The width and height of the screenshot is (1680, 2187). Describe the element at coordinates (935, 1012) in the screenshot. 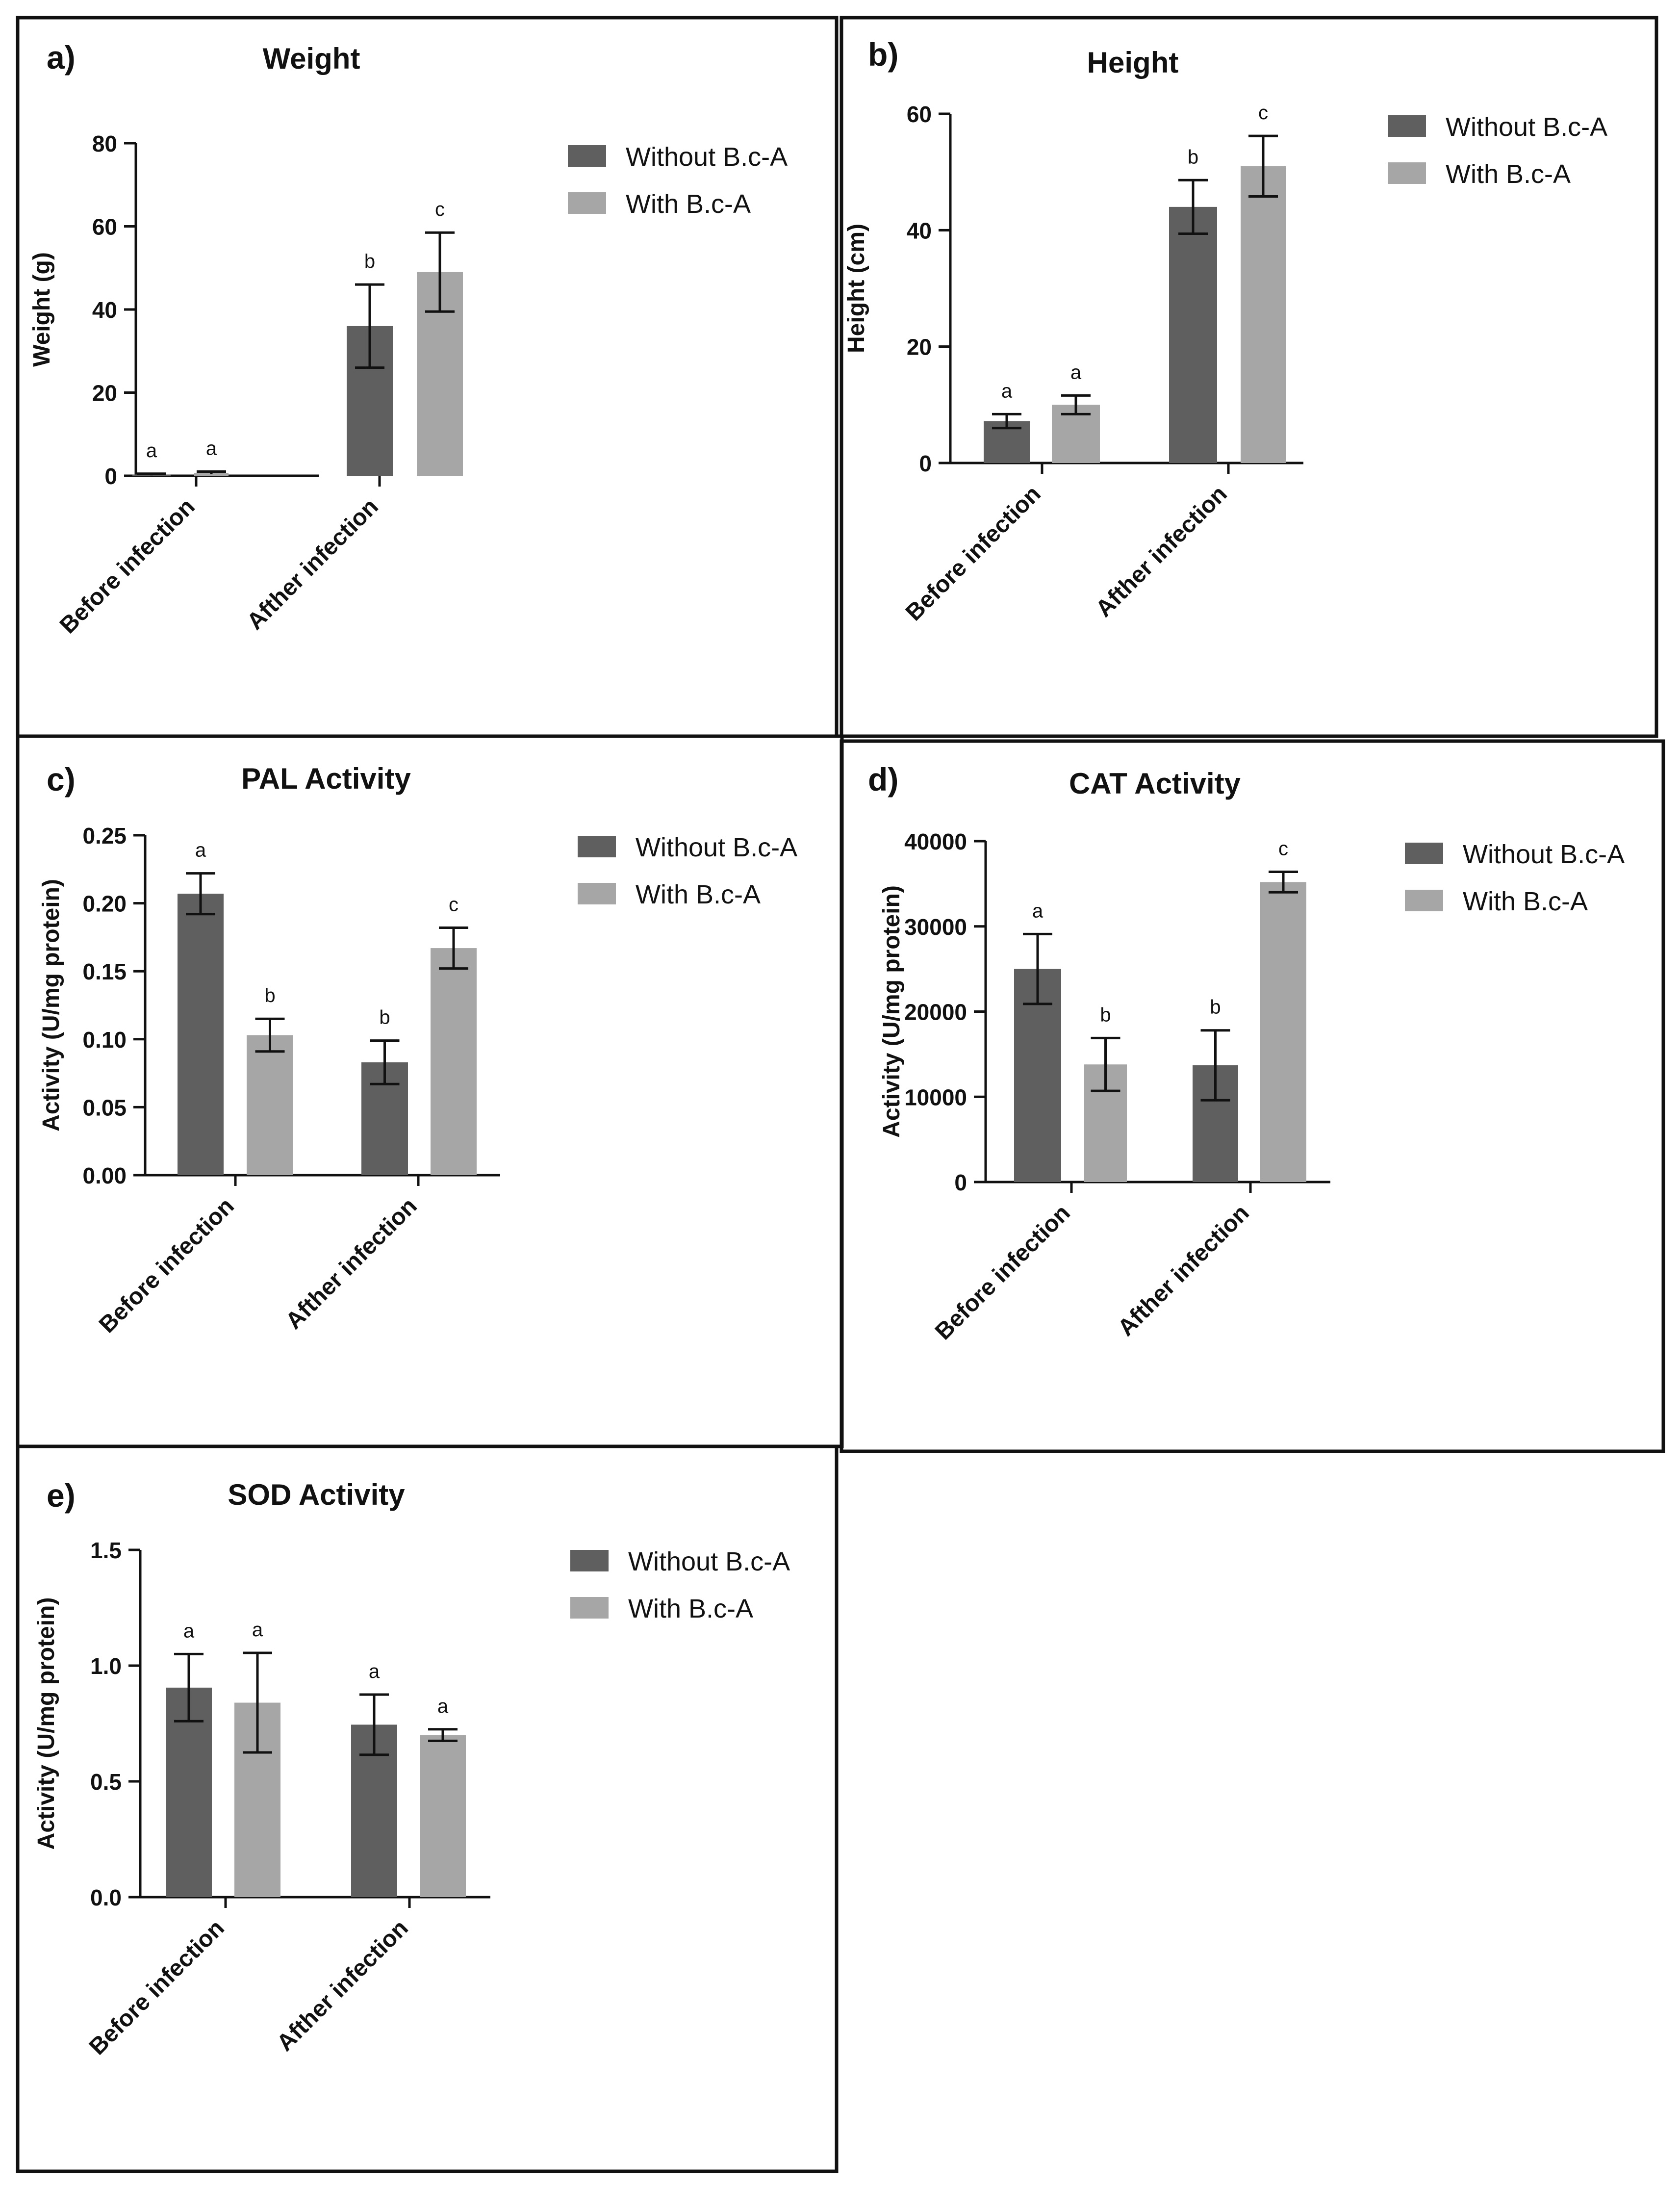

I see `y-tick-label: 20000` at that location.